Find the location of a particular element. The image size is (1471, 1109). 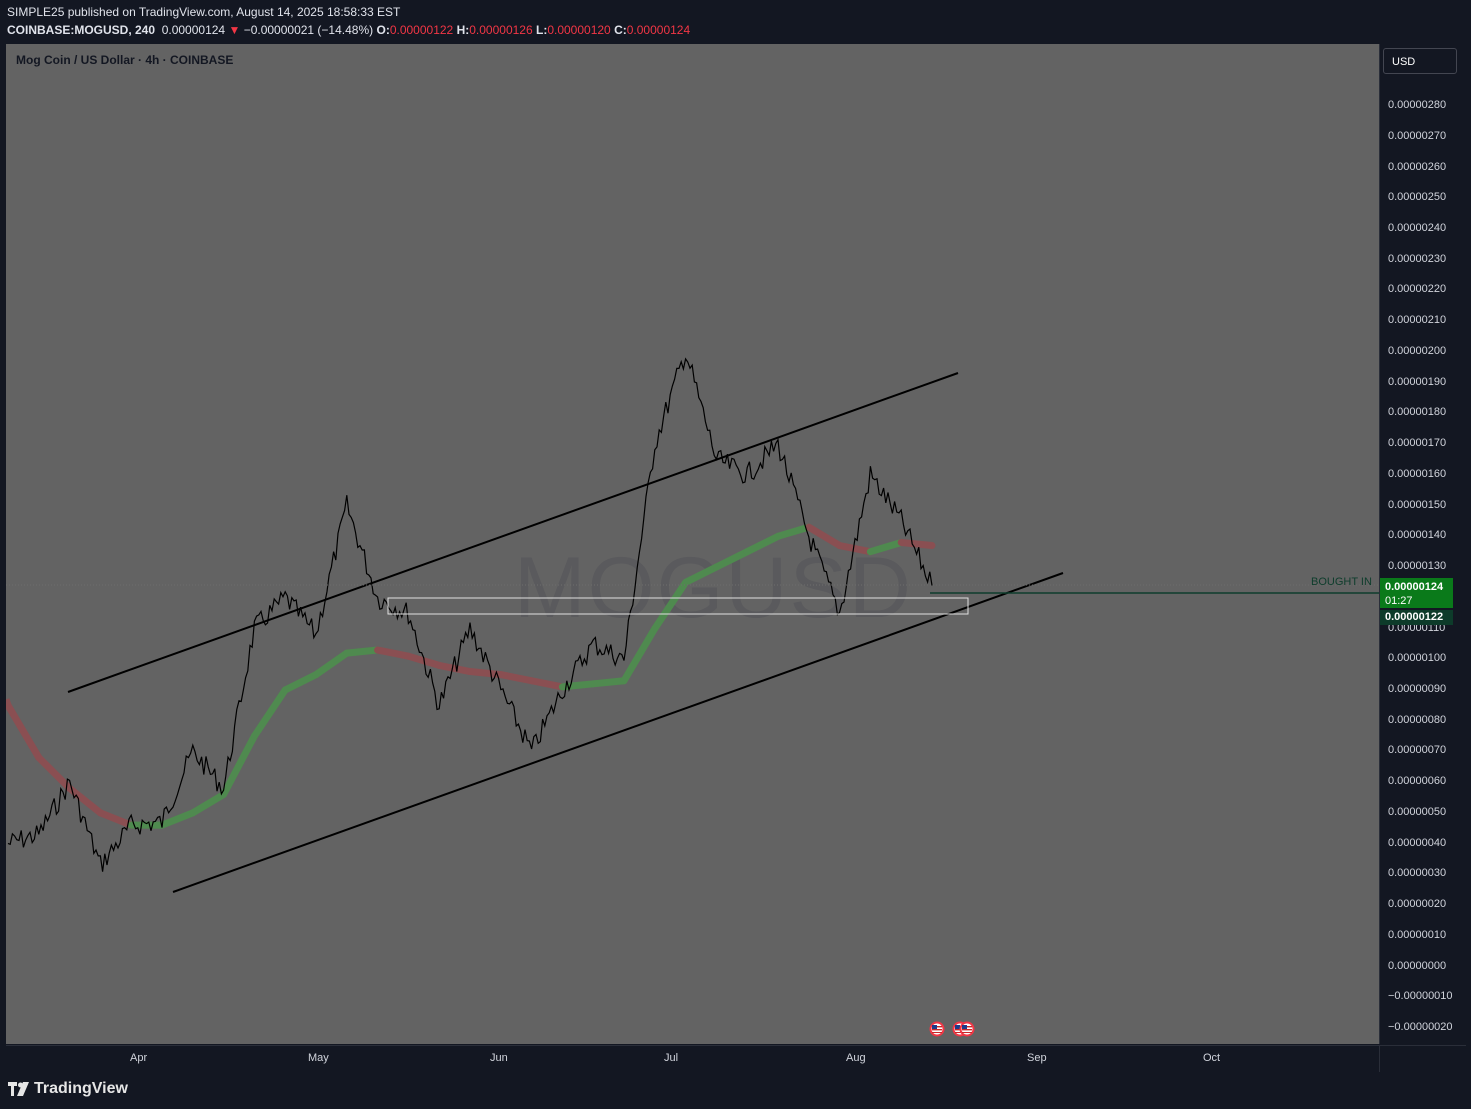

tradingview-logo: TradingView is located at coordinates (68, 1089).